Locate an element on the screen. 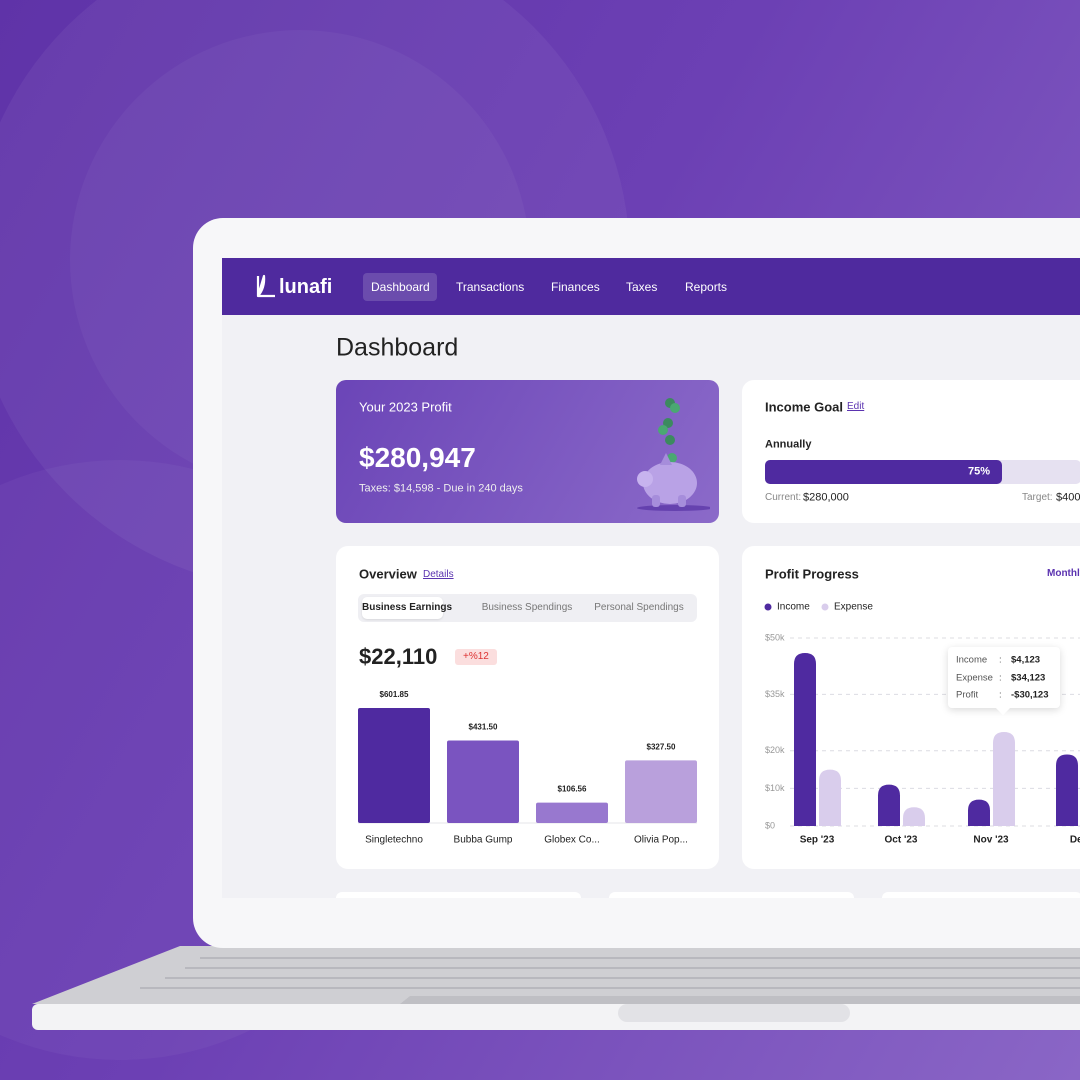 The width and height of the screenshot is (1080, 1080). overview-title: Overview is located at coordinates (388, 574).